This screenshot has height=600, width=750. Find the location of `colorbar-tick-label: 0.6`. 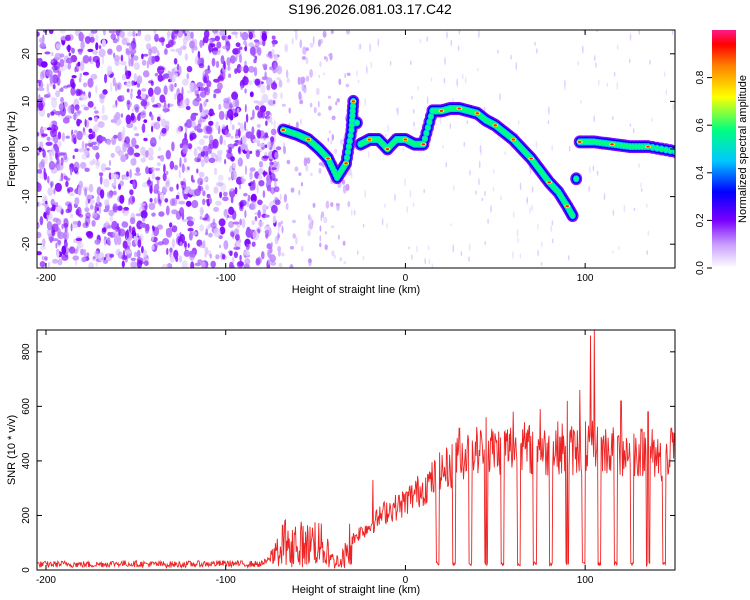

colorbar-tick-label: 0.6 is located at coordinates (700, 125).